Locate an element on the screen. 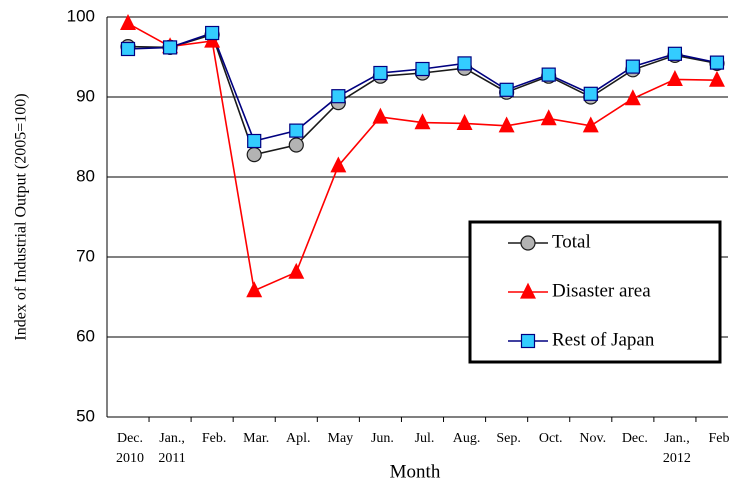  x-tick-label-line: May is located at coordinates (341, 438).